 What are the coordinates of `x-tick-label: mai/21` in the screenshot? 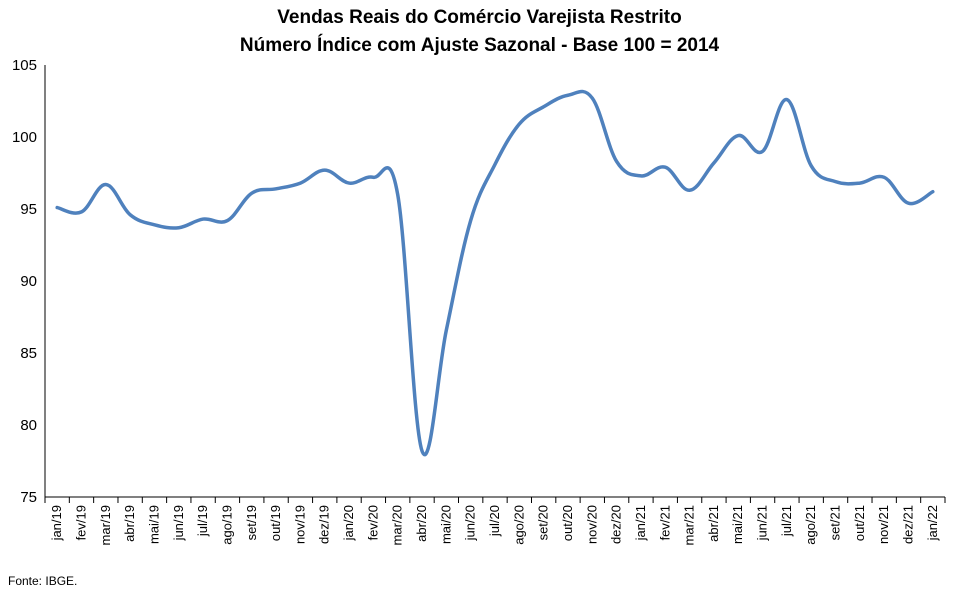 It's located at (737, 524).